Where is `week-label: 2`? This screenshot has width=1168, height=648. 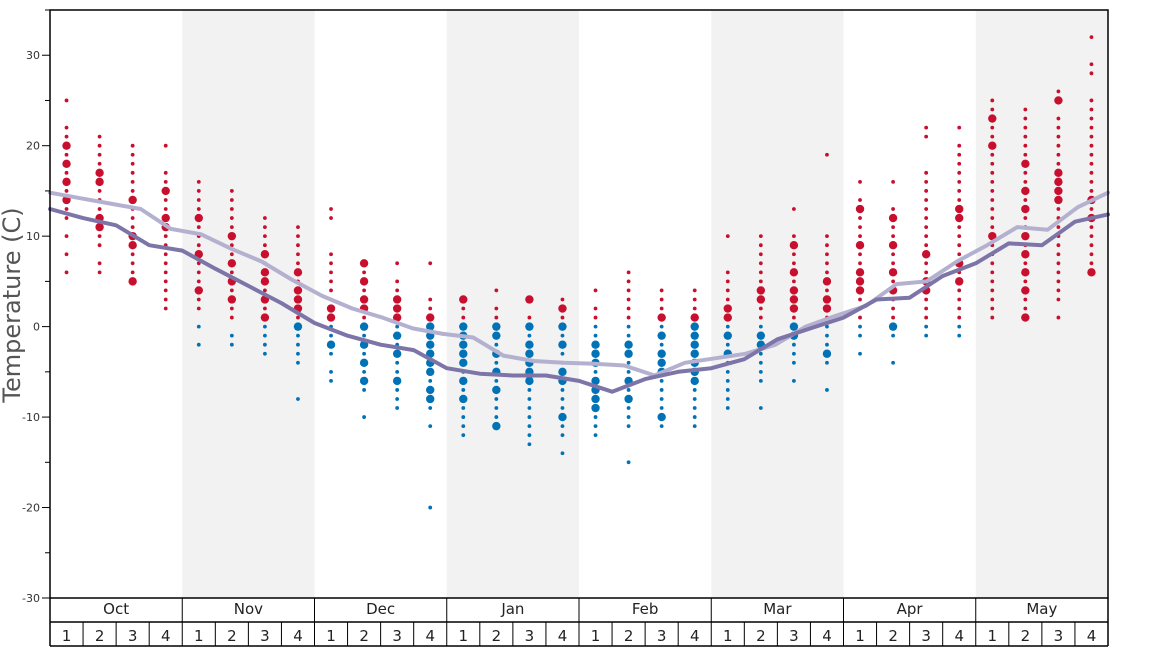
week-label: 2 is located at coordinates (893, 636).